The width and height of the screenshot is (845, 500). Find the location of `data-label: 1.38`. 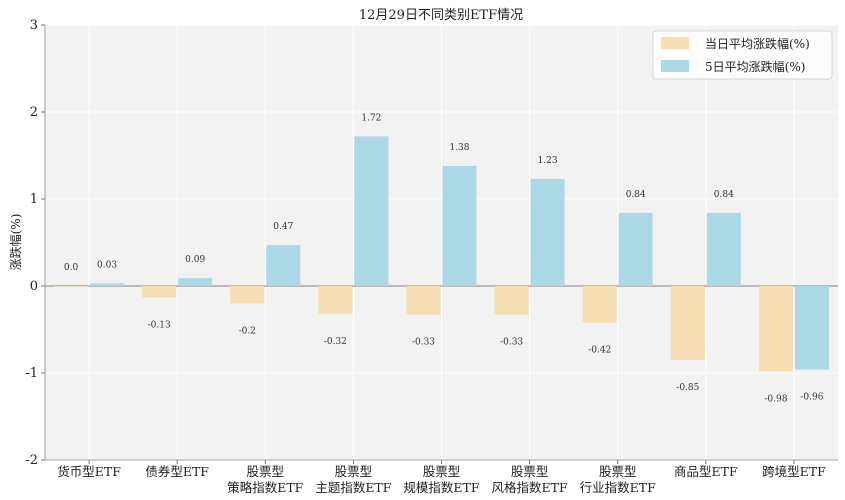

data-label: 1.38 is located at coordinates (459, 148).